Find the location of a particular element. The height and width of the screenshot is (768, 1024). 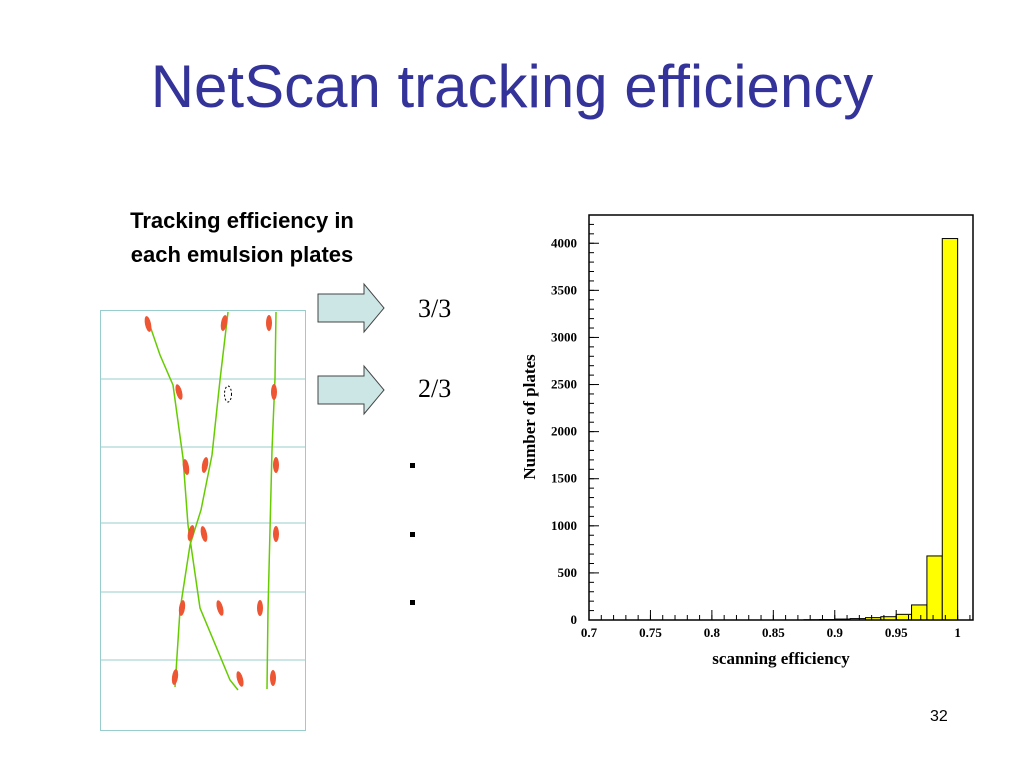

efficiency-label-3of3: 3/3 is located at coordinates (435, 308).